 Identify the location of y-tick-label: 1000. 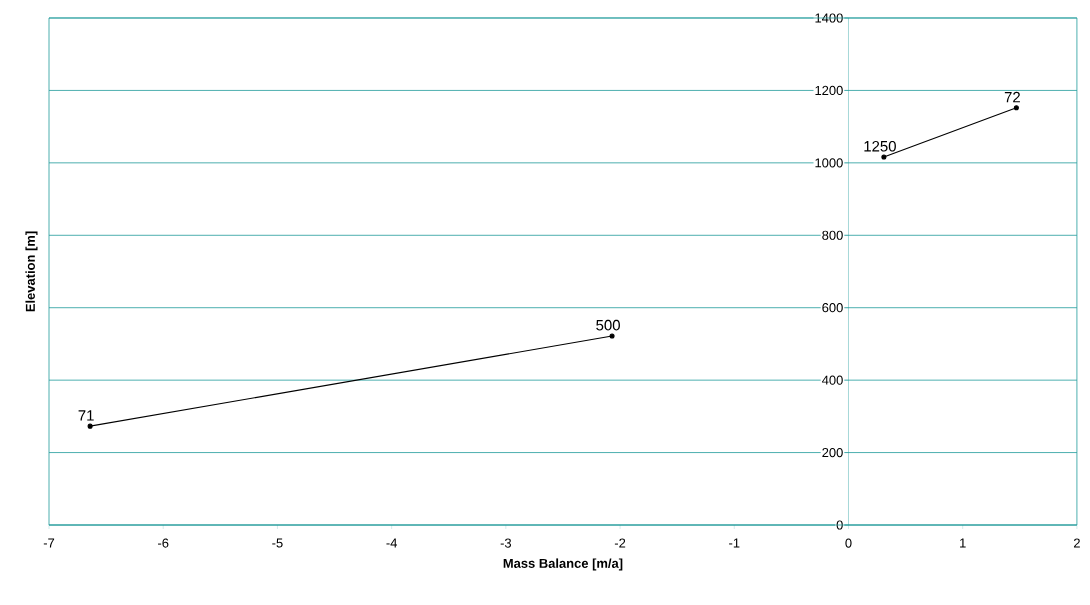
(829, 163).